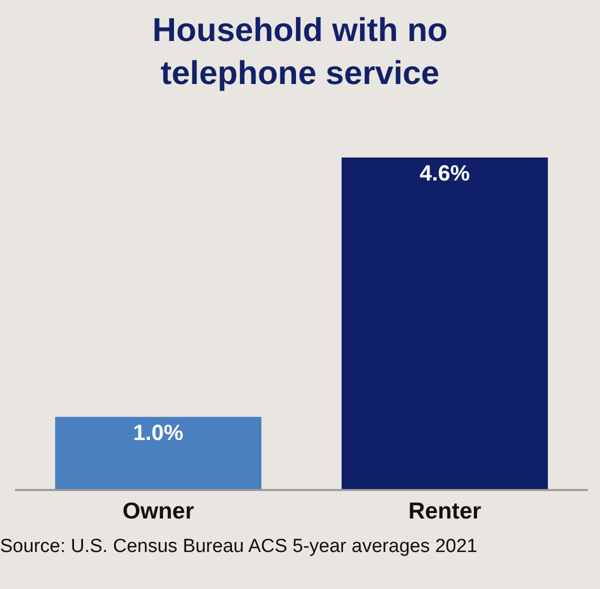 This screenshot has height=589, width=600. I want to click on chart-title: Household with no telephone service, so click(300, 51).